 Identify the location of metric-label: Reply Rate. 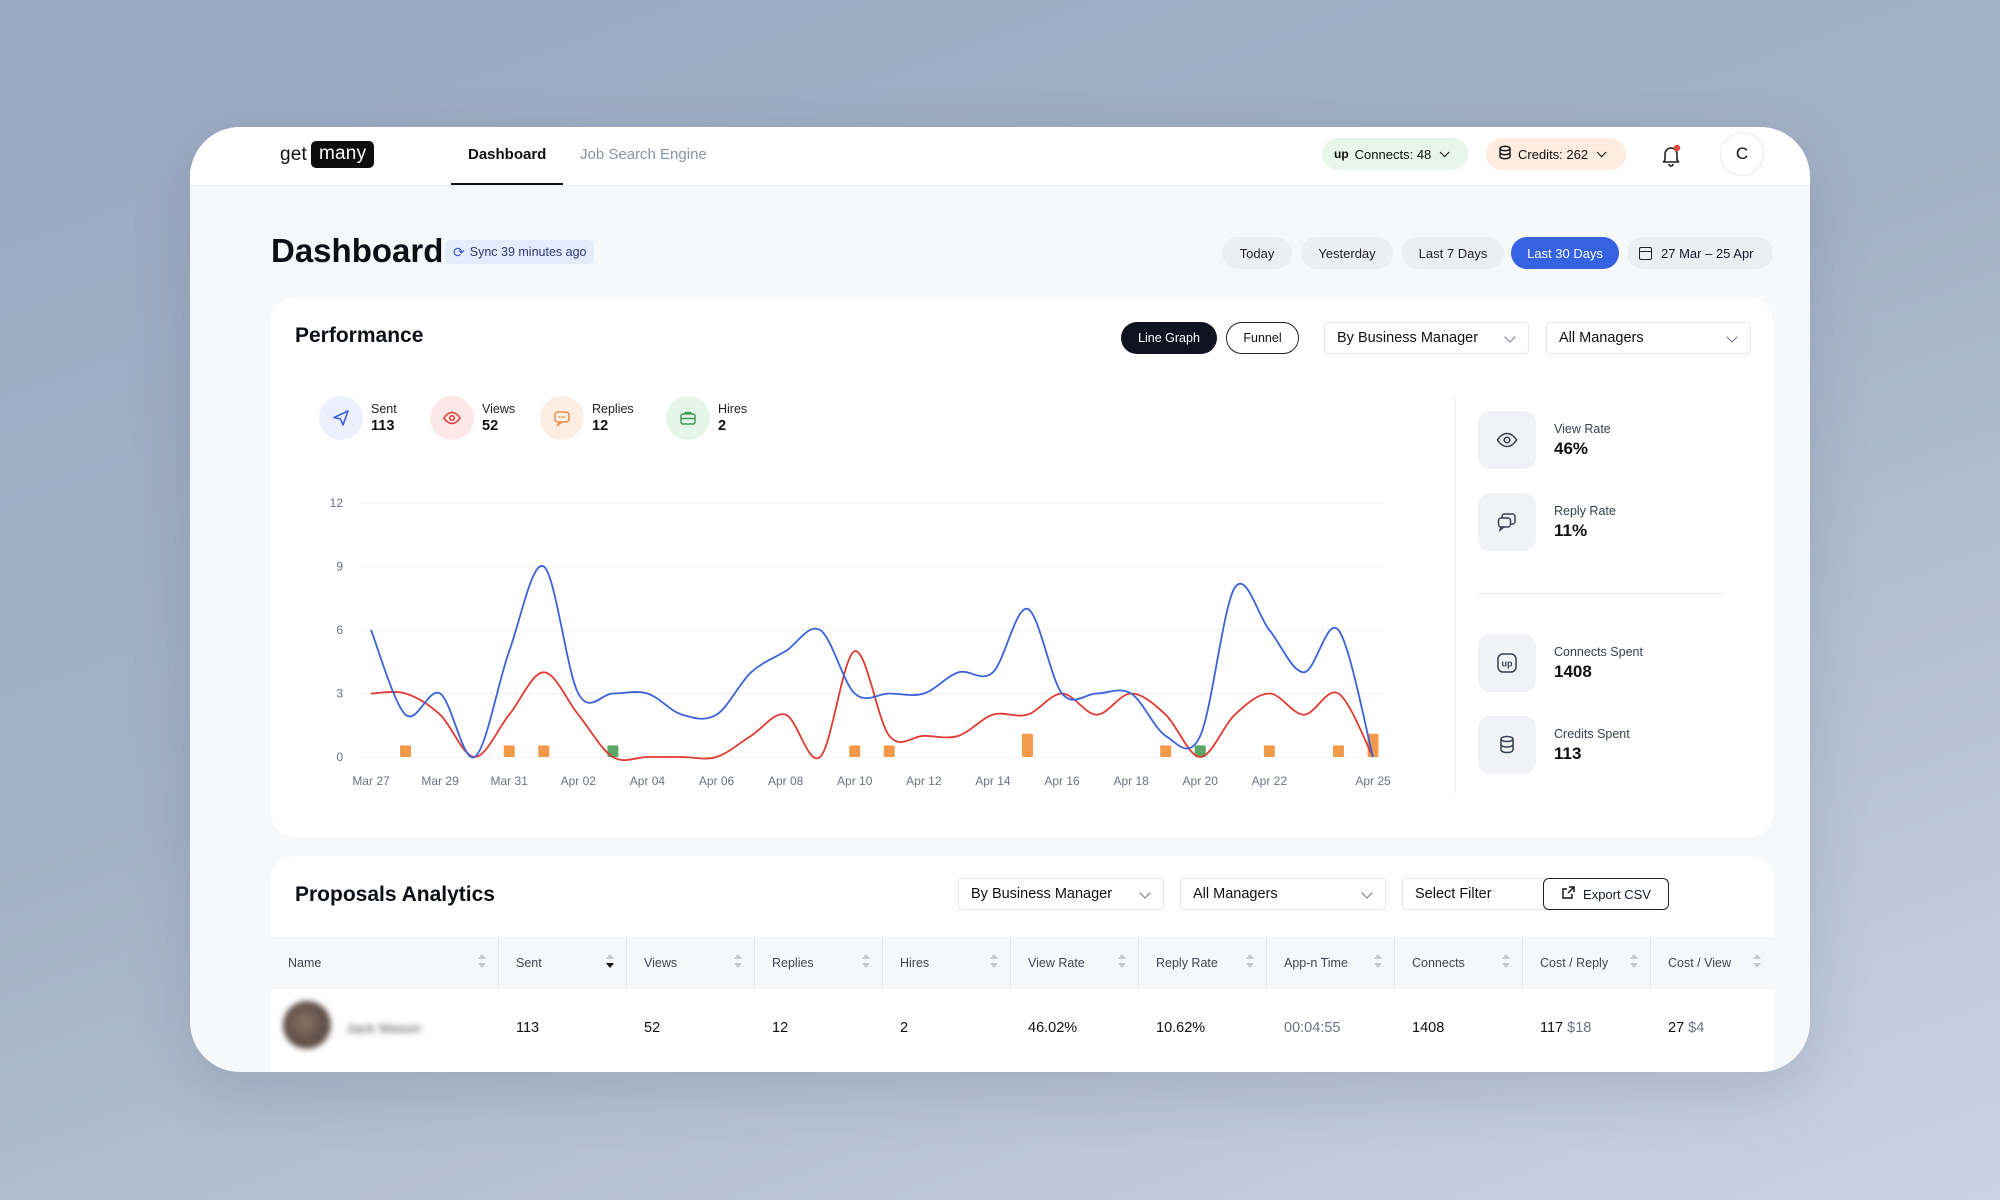
(1585, 510).